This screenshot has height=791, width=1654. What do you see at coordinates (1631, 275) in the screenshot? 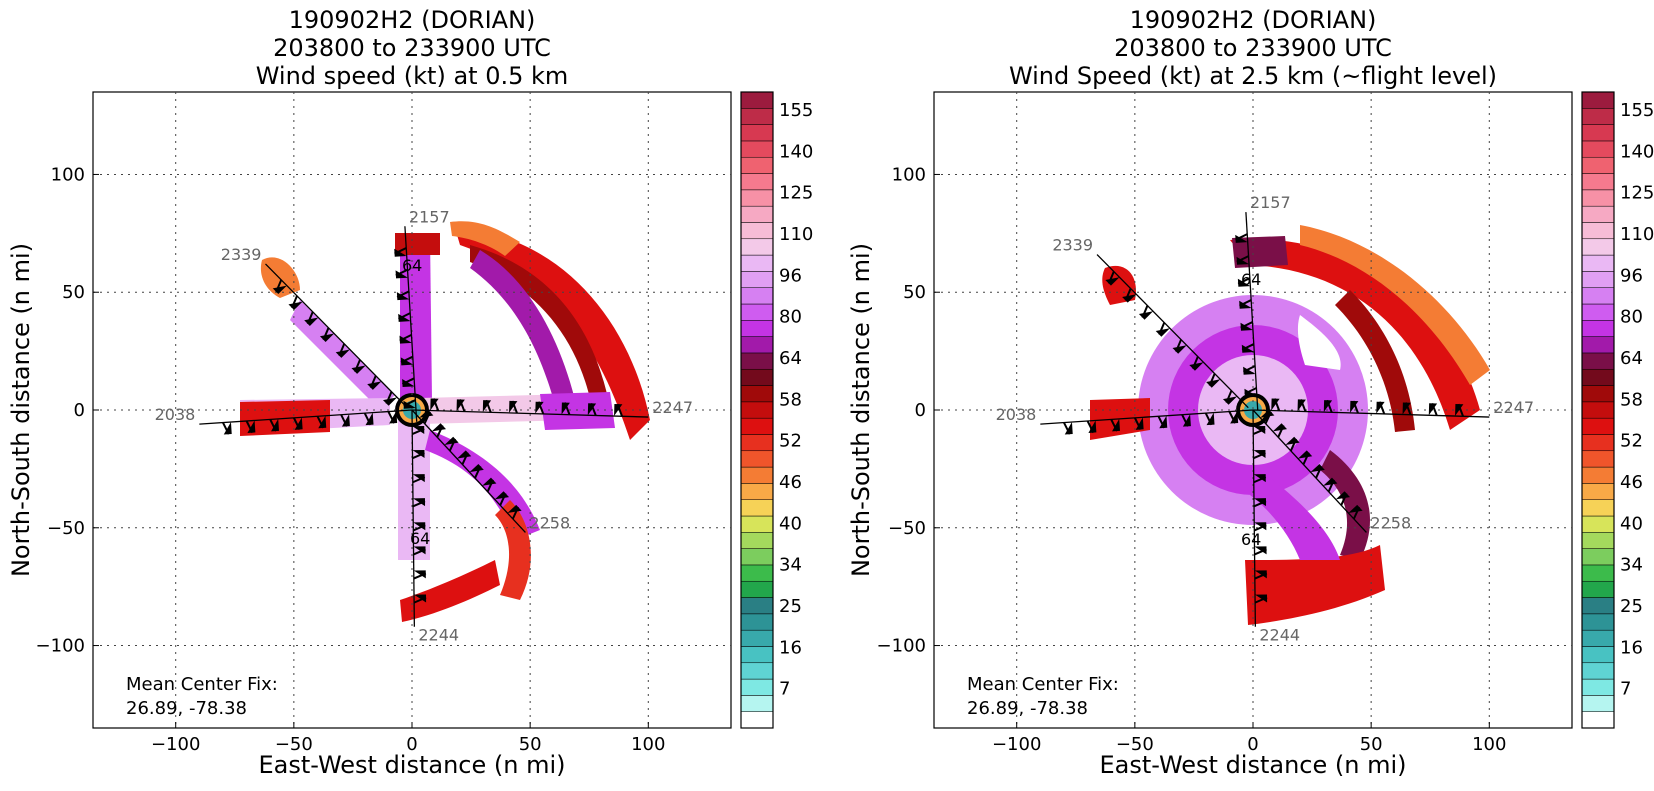
I see `colorbar-tick-label: 96` at bounding box center [1631, 275].